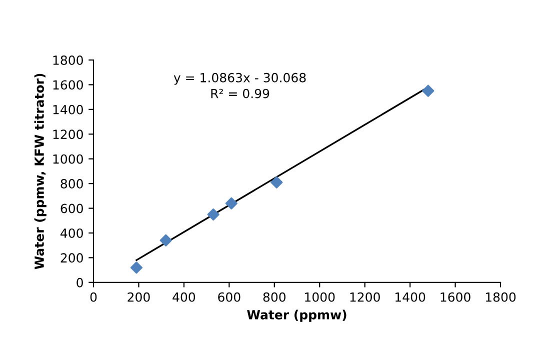  Describe the element at coordinates (501, 297) in the screenshot. I see `x-tick-label: 1800` at that location.